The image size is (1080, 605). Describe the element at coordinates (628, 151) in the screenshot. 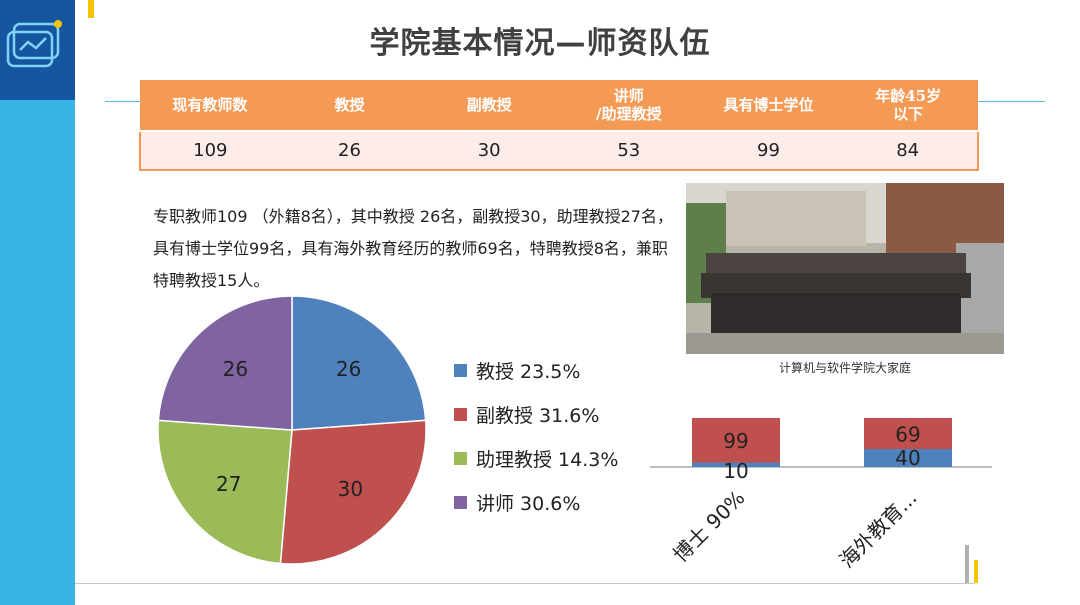

I see `table-cell: 53` at that location.